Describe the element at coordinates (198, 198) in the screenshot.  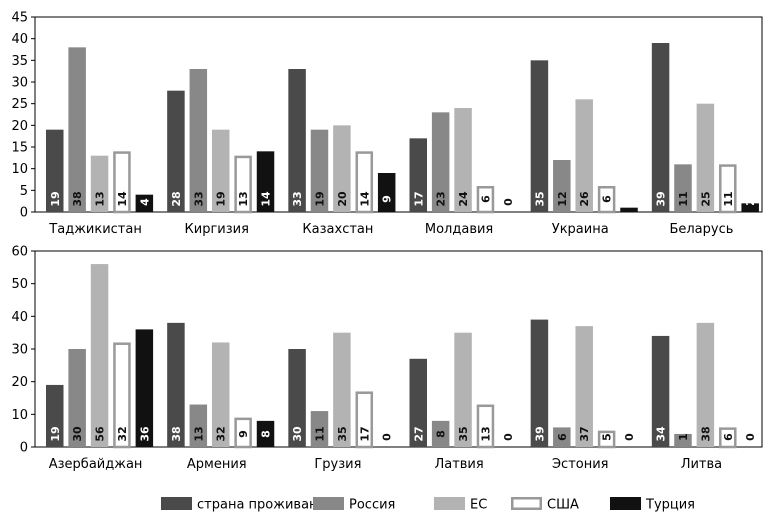
I see `data-label-2-2: 33` at that location.